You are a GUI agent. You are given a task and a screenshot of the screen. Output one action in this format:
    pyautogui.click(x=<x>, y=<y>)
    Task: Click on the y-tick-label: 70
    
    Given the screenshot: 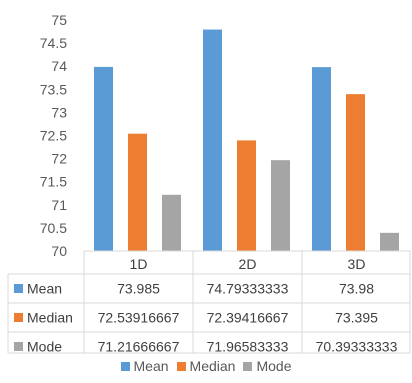 What is the action you would take?
    pyautogui.click(x=59, y=251)
    